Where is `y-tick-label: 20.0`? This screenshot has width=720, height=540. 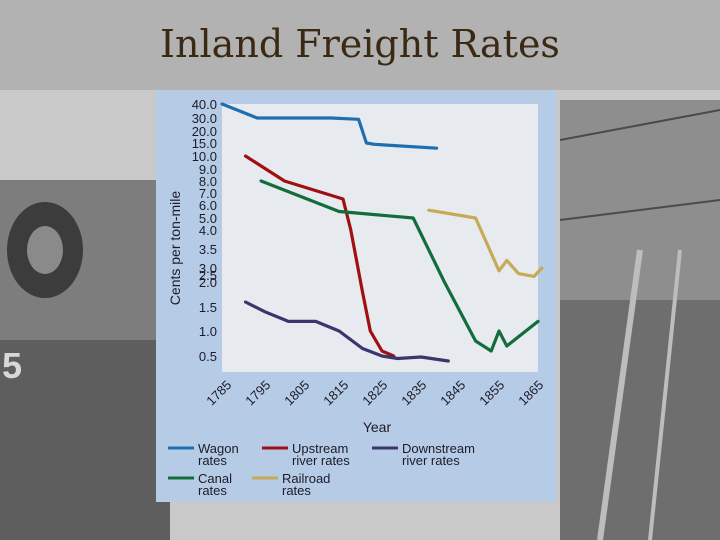 y-tick-label: 20.0 is located at coordinates (204, 131).